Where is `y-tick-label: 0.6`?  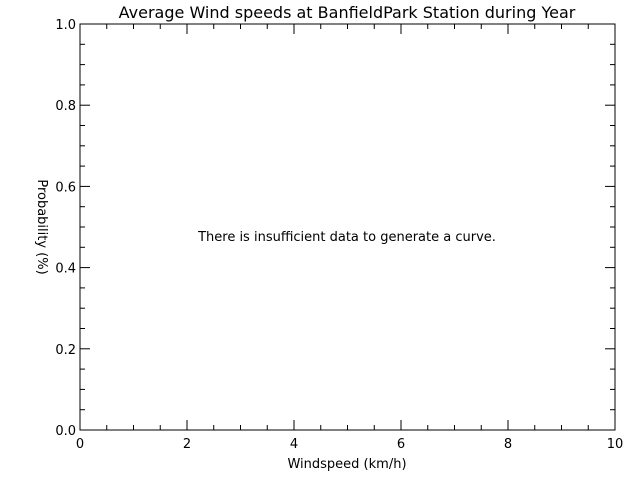
y-tick-label: 0.6 is located at coordinates (65, 187).